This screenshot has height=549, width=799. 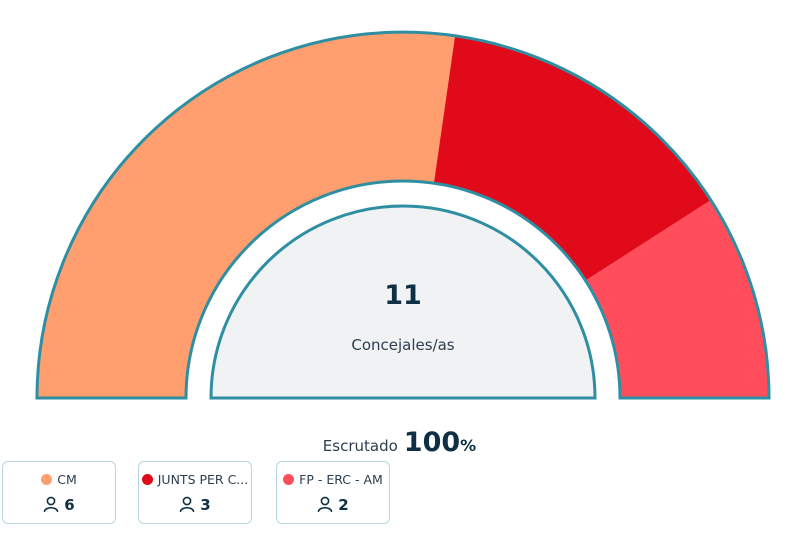 I want to click on party-name: FP - ERC - AM, so click(x=341, y=479).